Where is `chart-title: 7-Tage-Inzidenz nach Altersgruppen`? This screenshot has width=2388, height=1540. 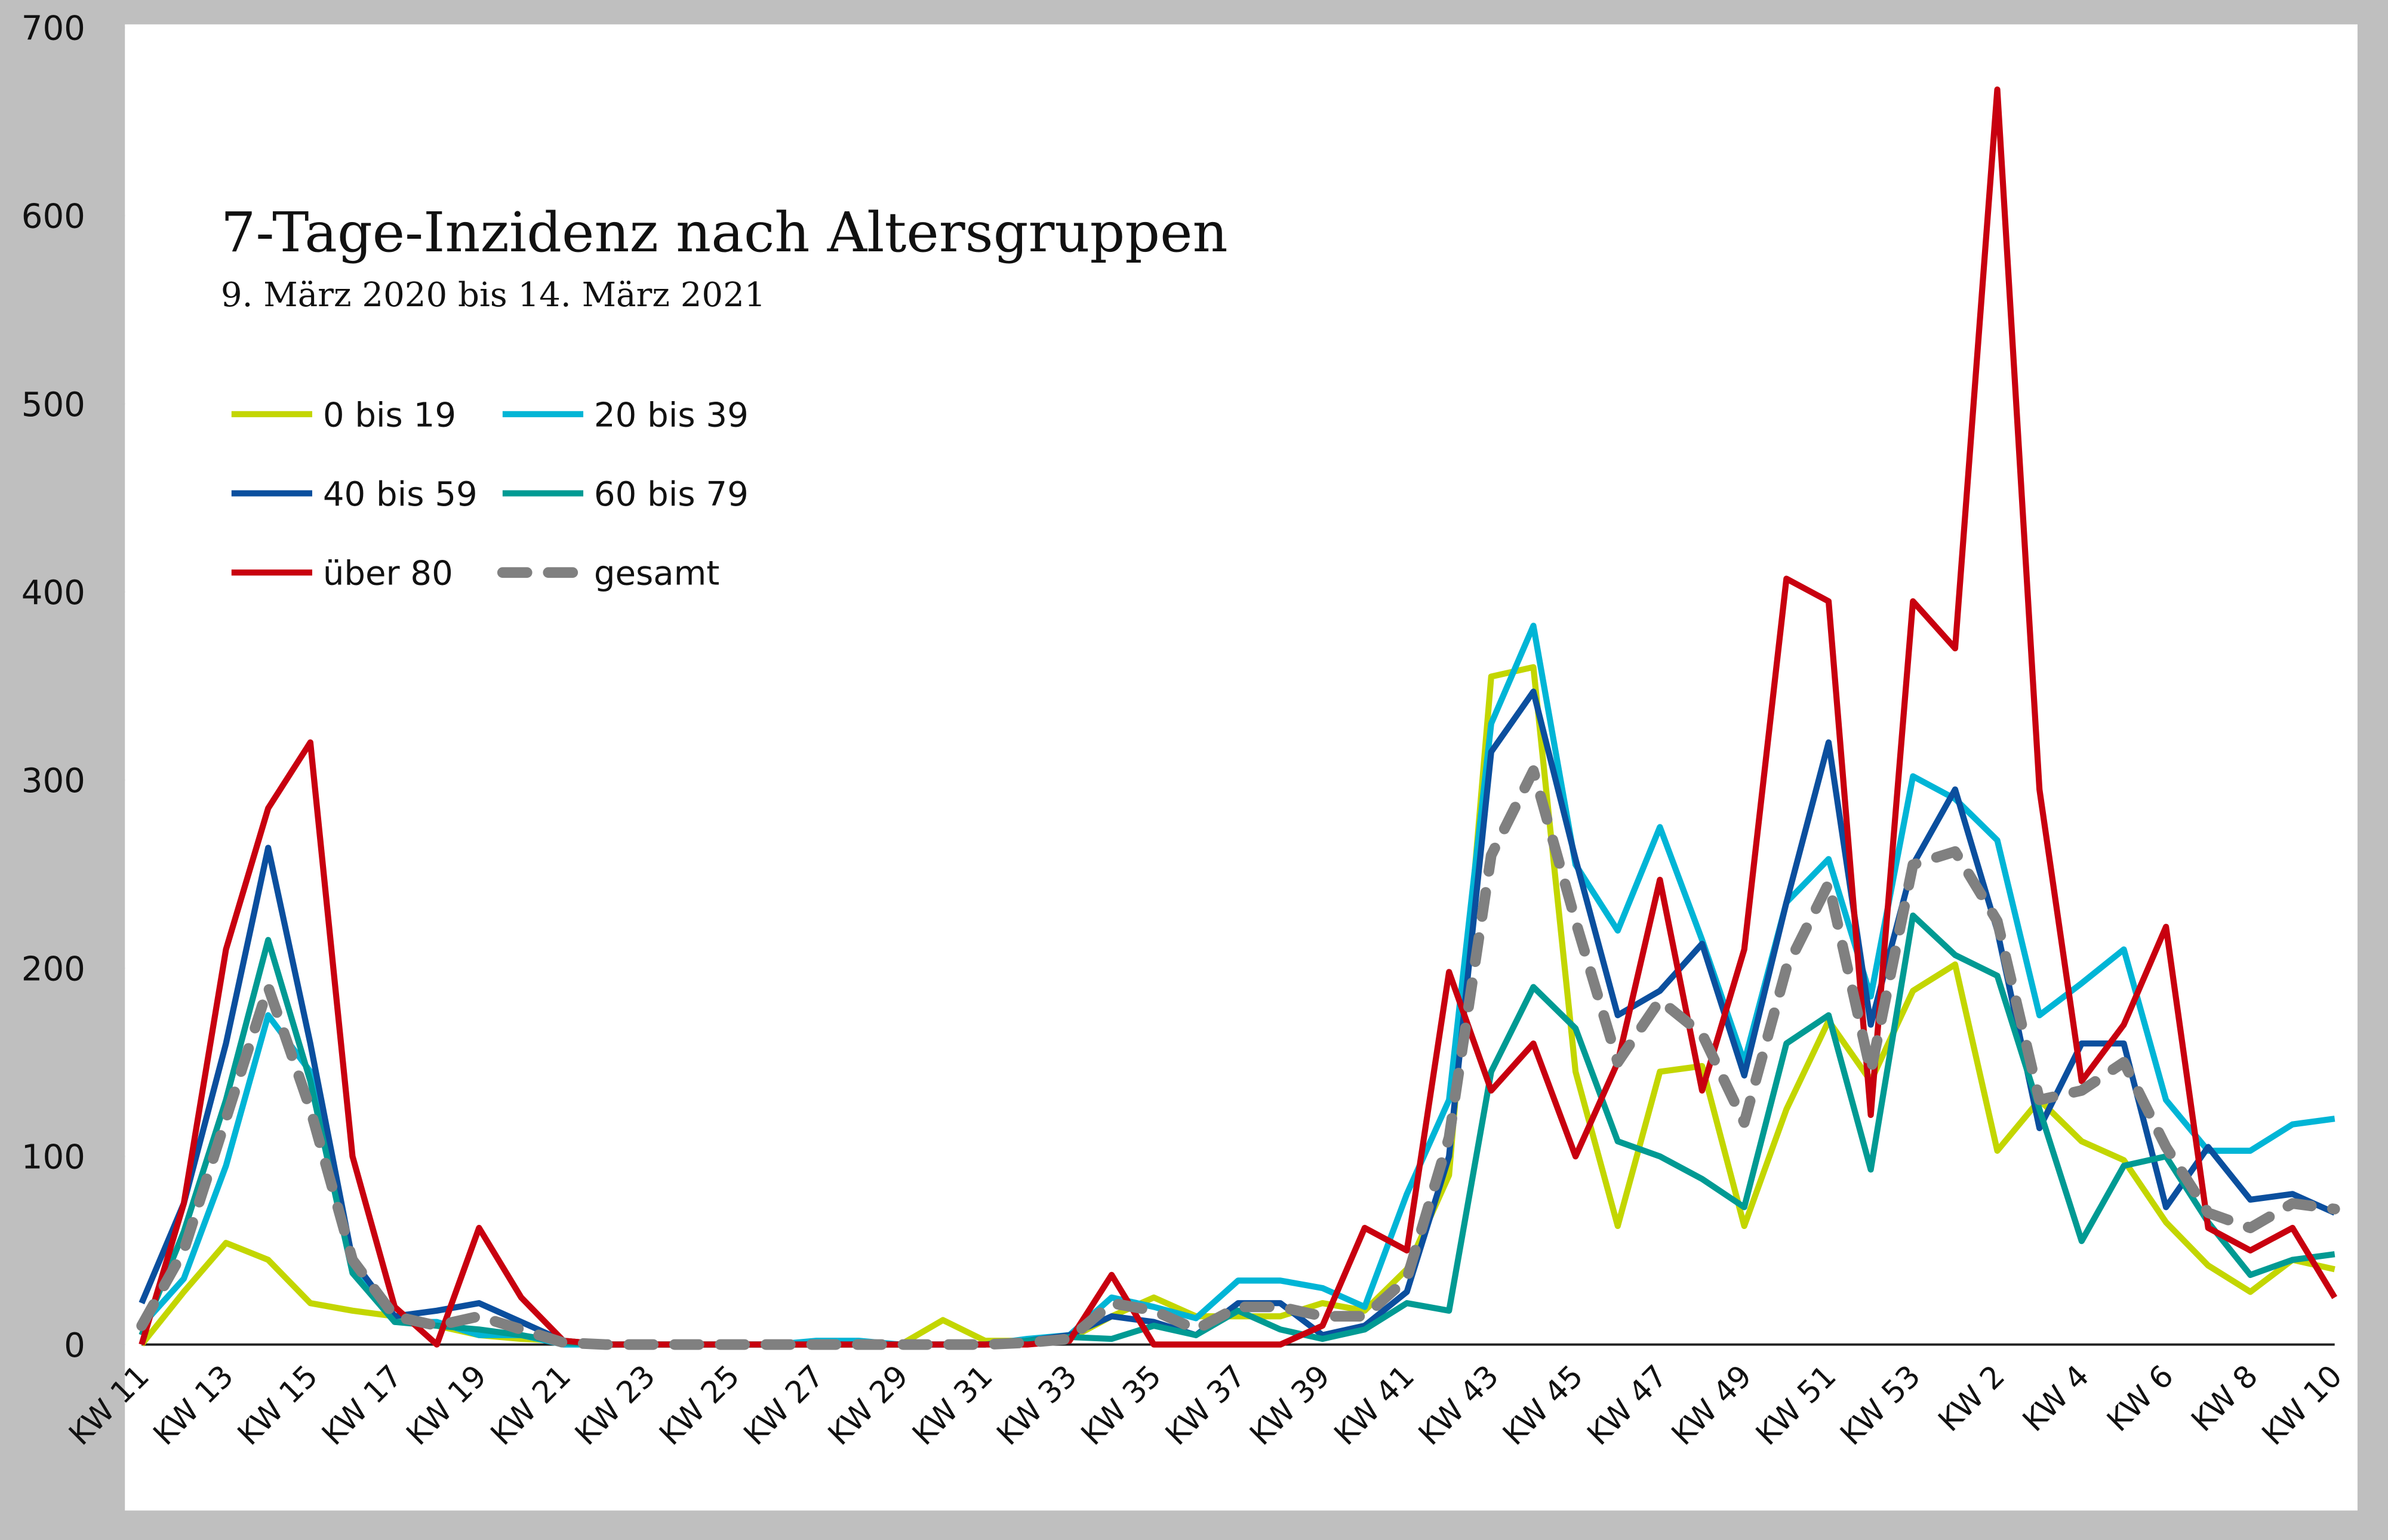
chart-title: 7-Tage-Inzidenz nach Altersgruppen is located at coordinates (724, 232).